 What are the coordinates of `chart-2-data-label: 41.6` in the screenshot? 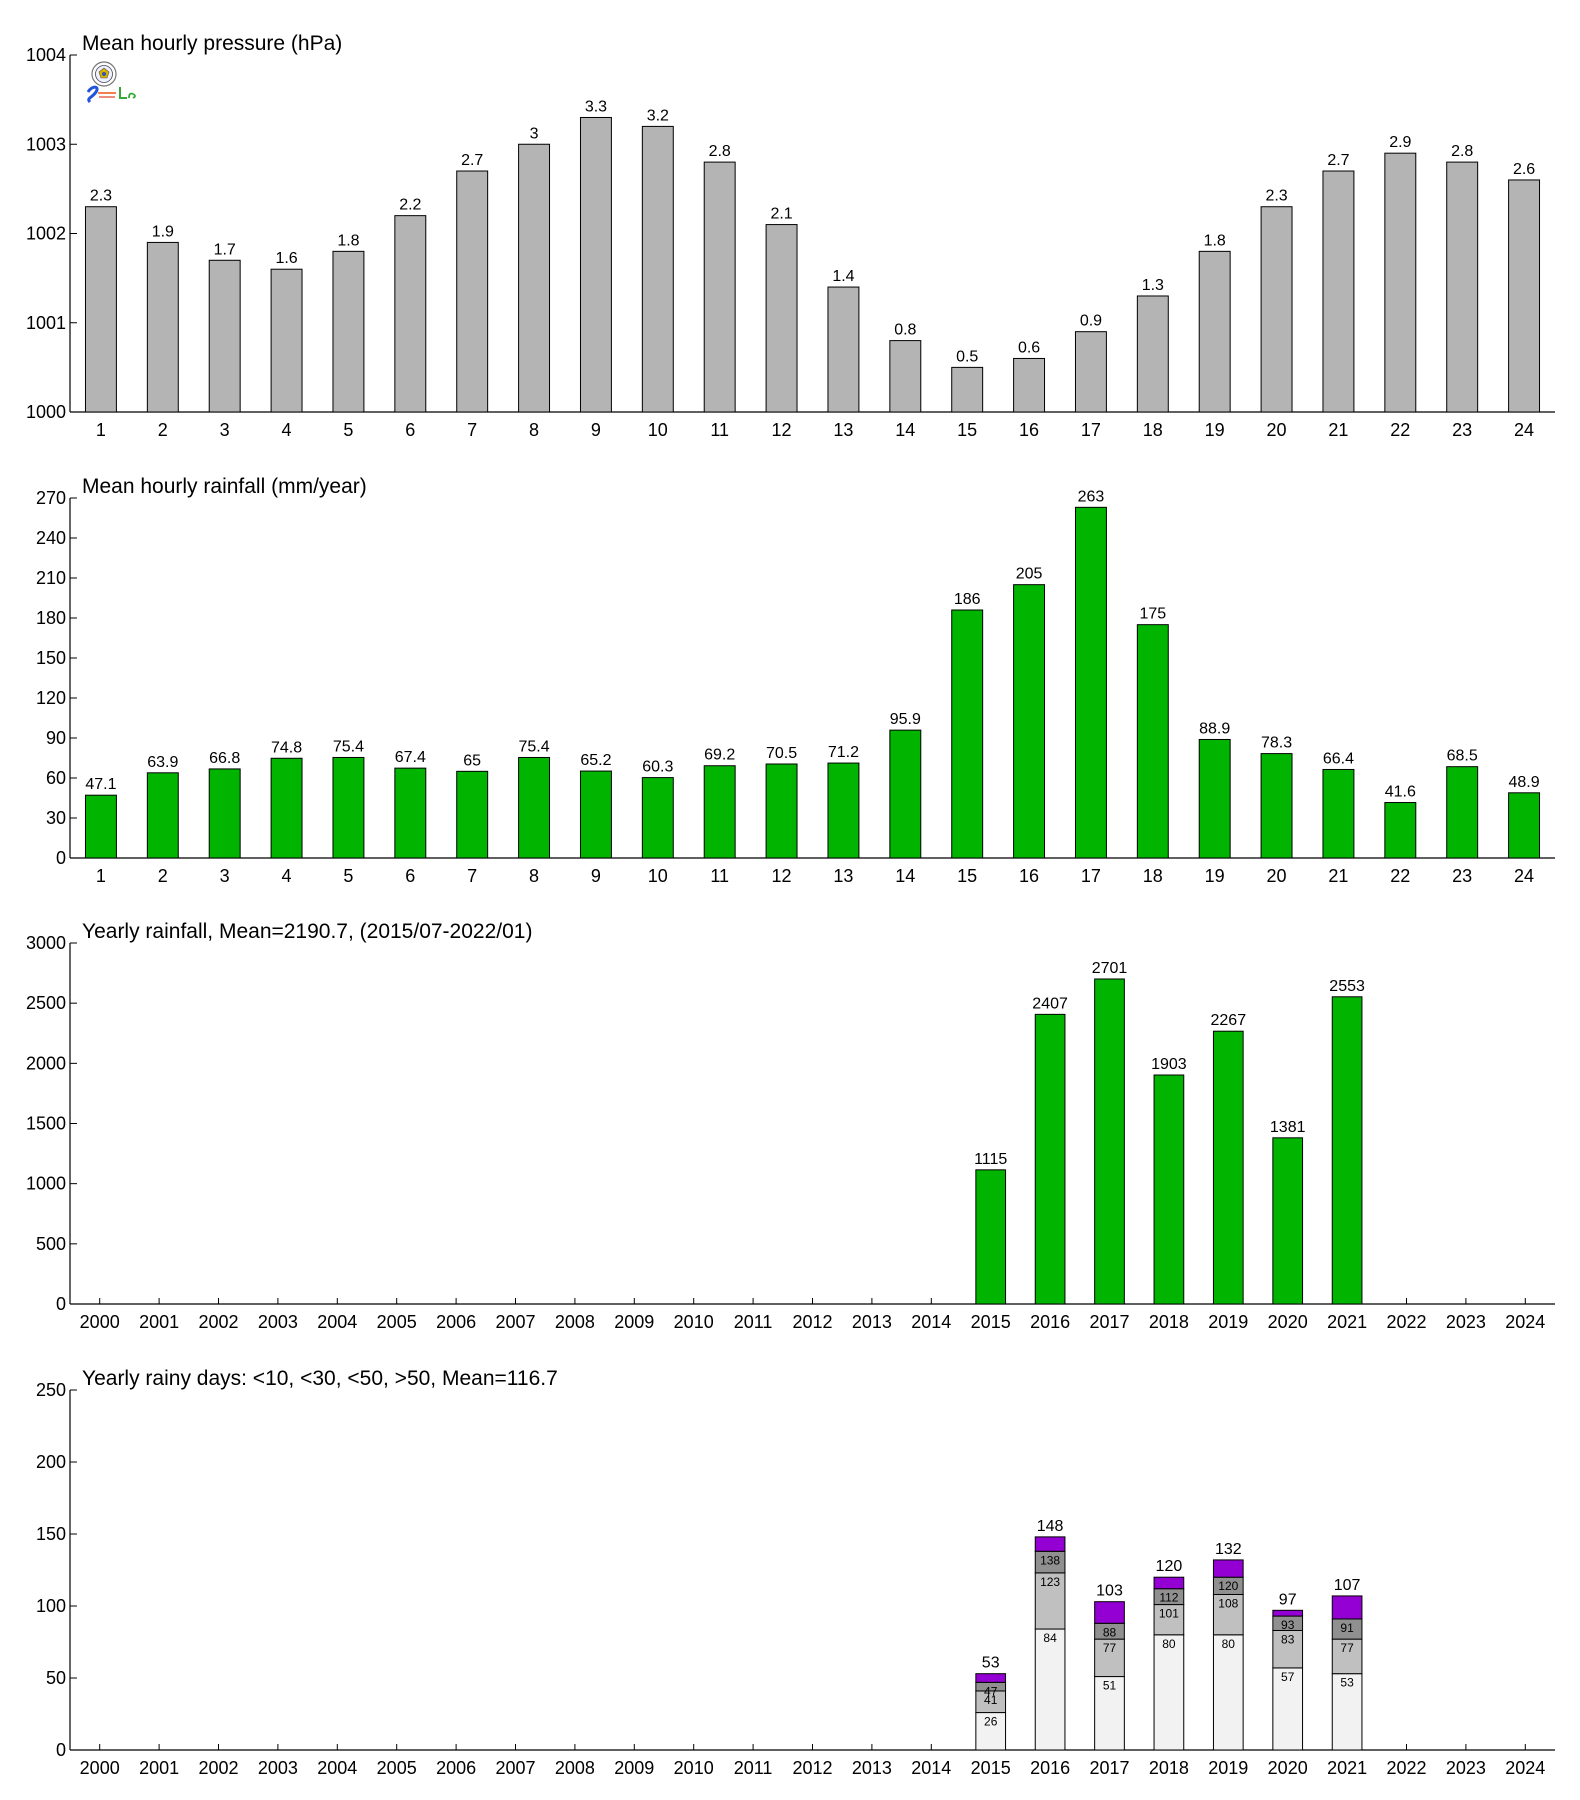 It's located at (1400, 792).